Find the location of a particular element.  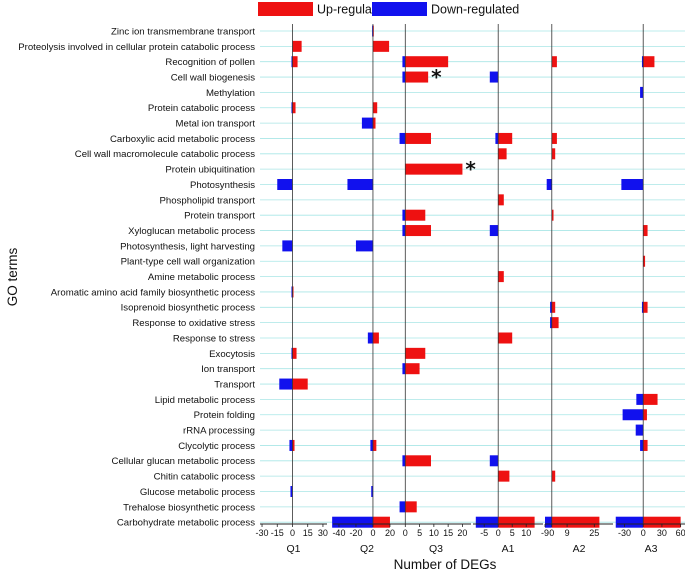

category-label: Chitin catabolic process is located at coordinates (205, 477).